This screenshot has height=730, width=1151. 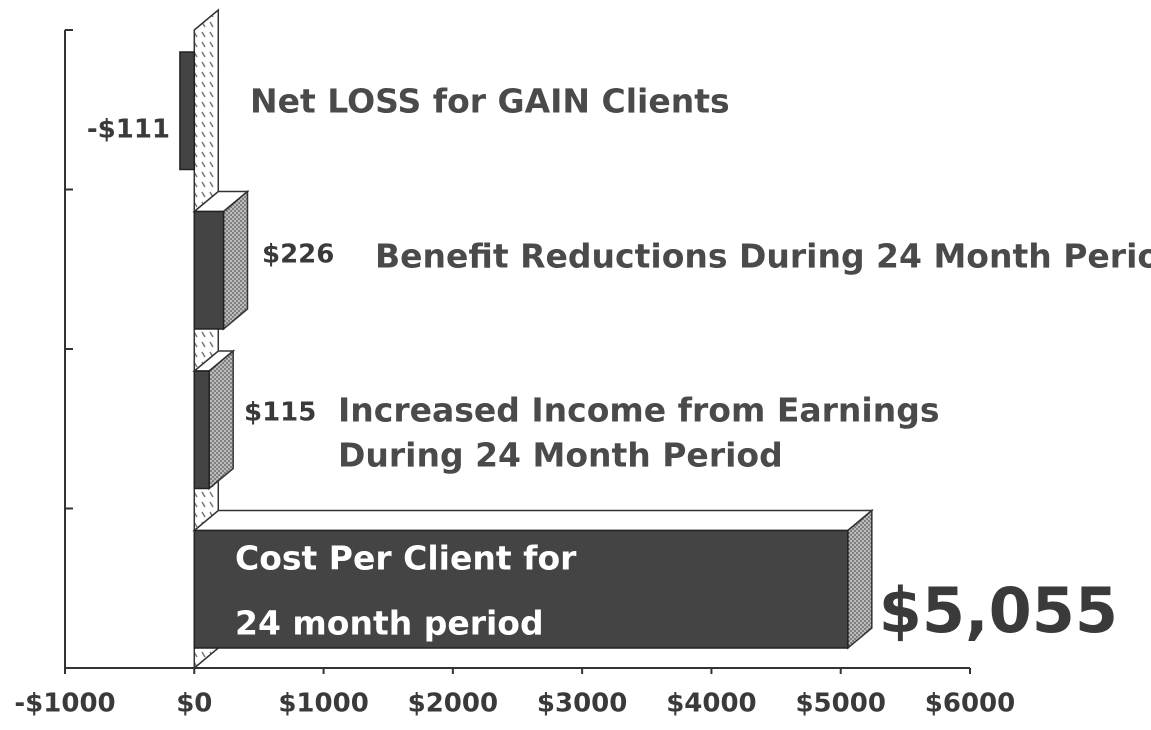 What do you see at coordinates (298, 255) in the screenshot?
I see `value-label: $226` at bounding box center [298, 255].